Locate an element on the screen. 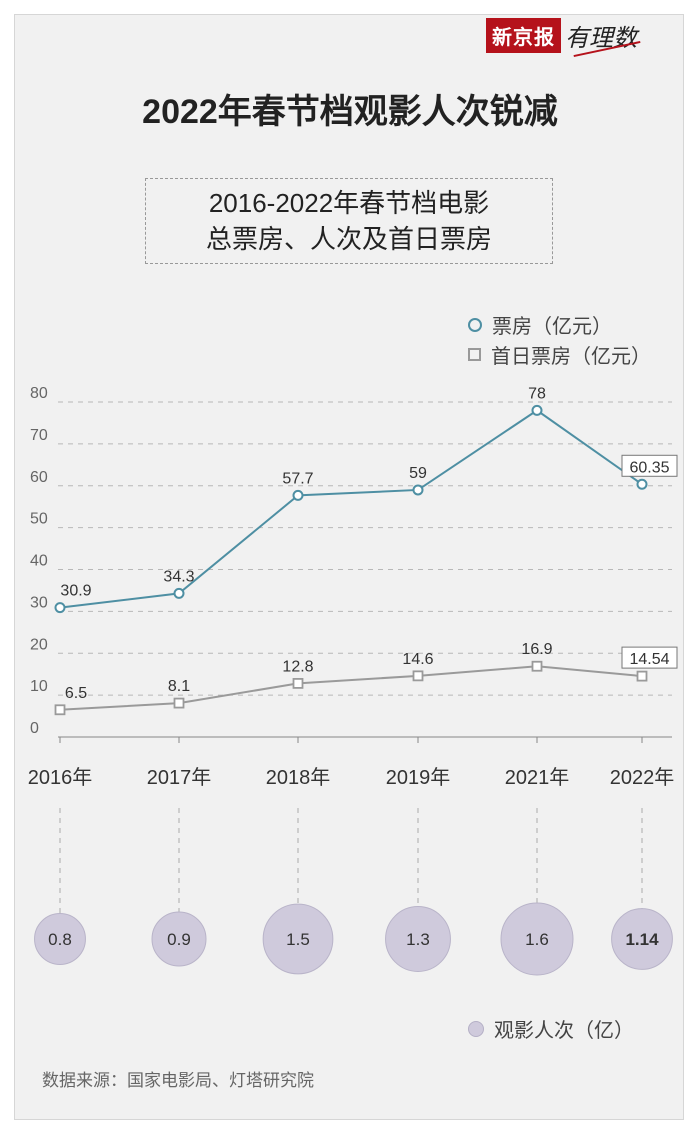  x-tick-label: 2018年 is located at coordinates (298, 777).